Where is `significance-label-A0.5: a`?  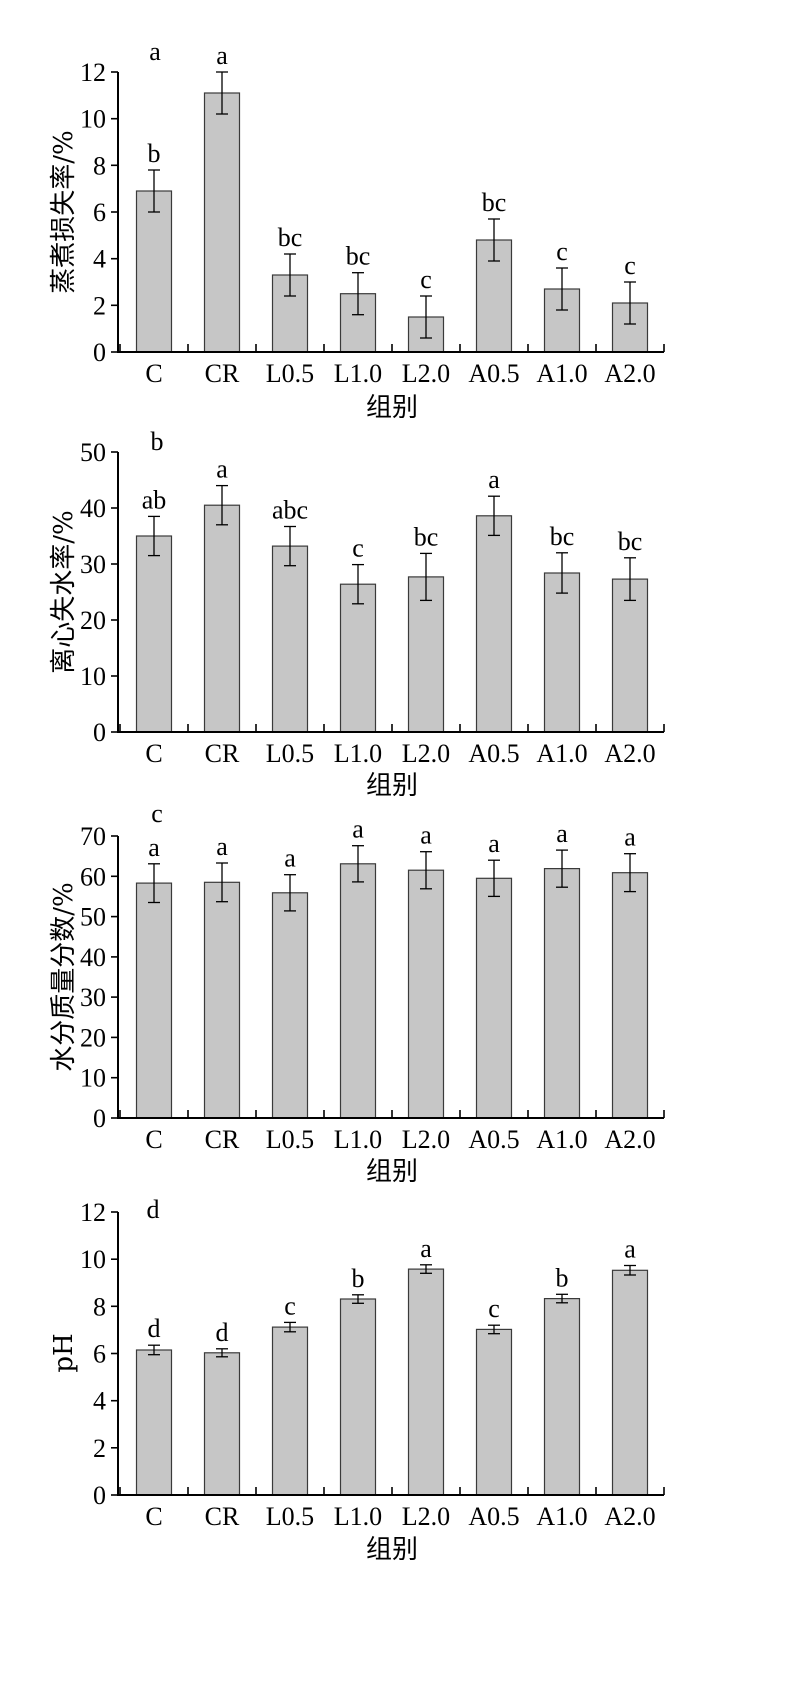
significance-label-A0.5: a is located at coordinates (494, 843).